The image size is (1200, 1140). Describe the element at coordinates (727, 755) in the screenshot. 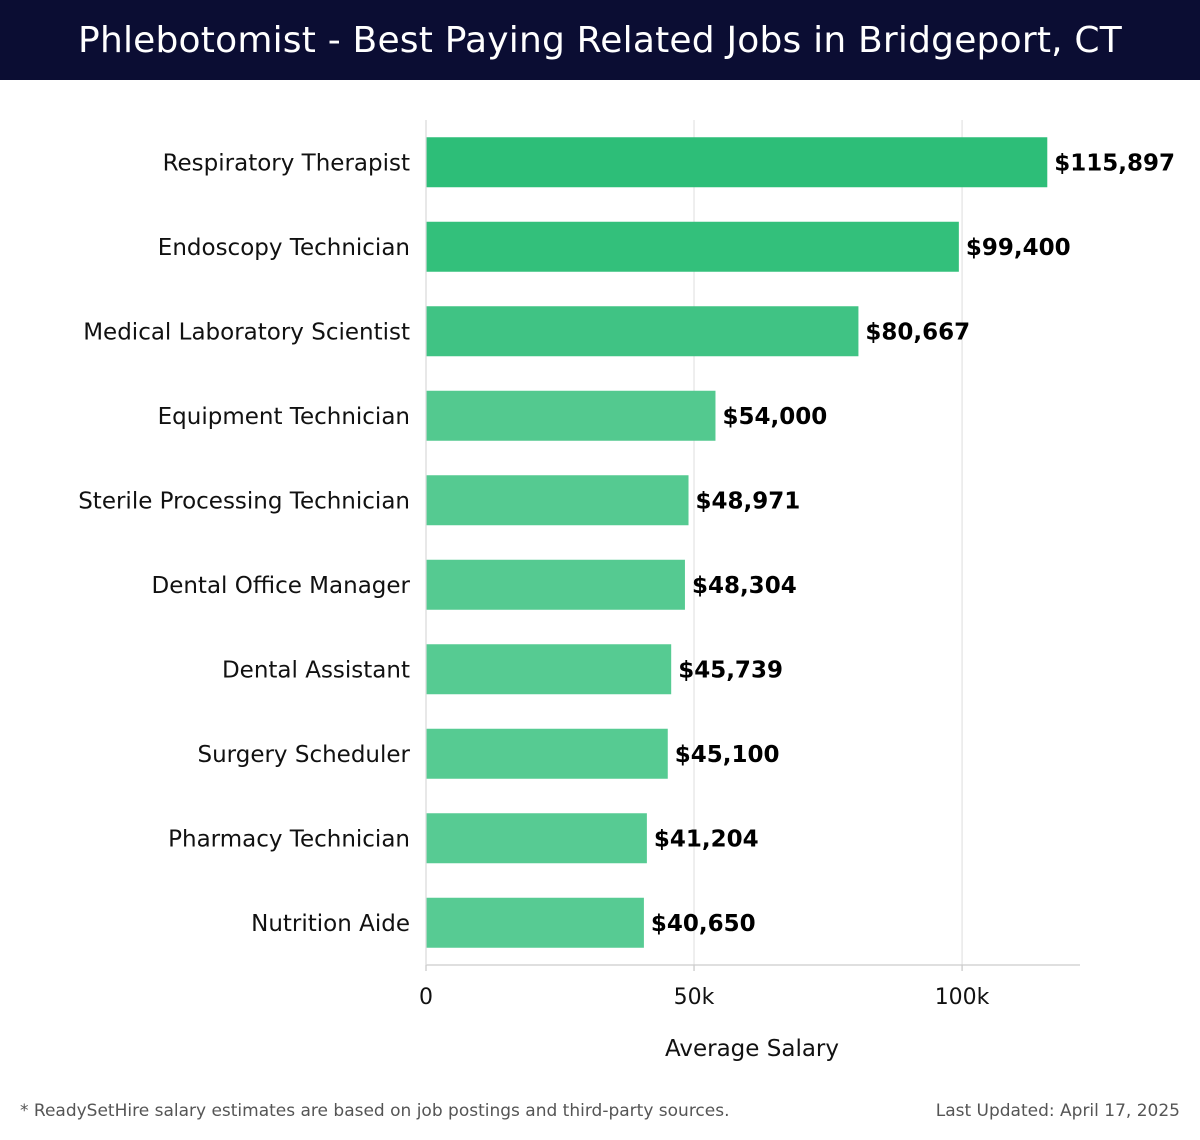

I see `value-label: $45,100` at that location.